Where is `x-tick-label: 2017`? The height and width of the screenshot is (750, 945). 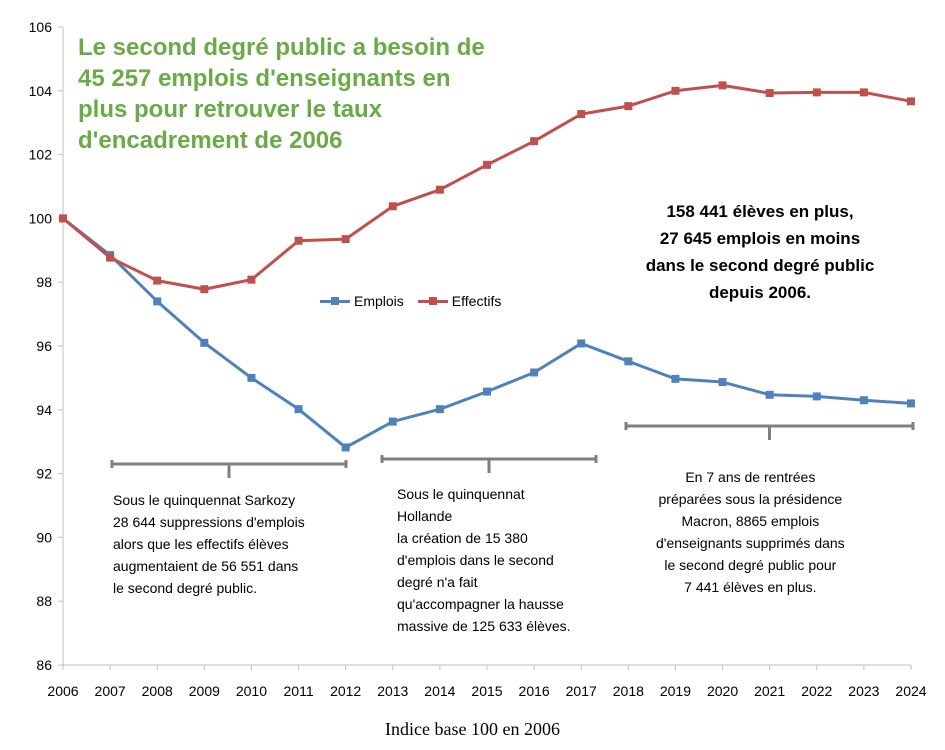 x-tick-label: 2017 is located at coordinates (581, 691).